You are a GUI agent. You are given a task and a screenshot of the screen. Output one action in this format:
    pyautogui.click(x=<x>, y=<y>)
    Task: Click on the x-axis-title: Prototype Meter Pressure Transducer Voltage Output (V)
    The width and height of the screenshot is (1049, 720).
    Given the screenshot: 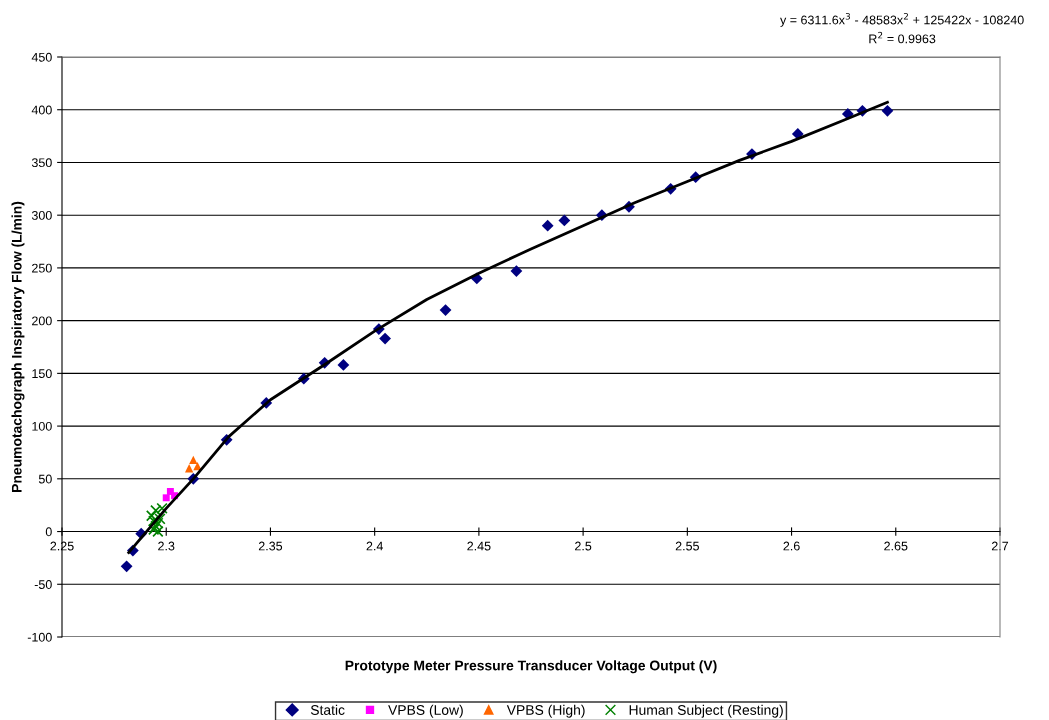 What is the action you would take?
    pyautogui.click(x=531, y=667)
    